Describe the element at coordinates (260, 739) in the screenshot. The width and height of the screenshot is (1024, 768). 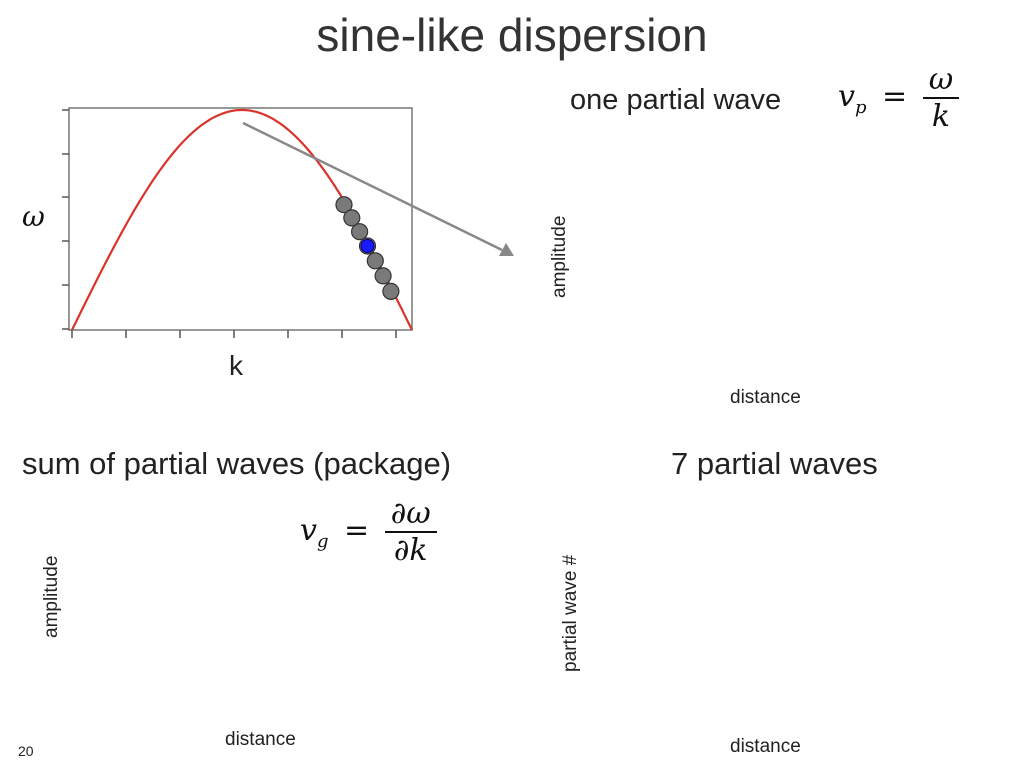
I see `bottom-left-xlabel: distance` at that location.